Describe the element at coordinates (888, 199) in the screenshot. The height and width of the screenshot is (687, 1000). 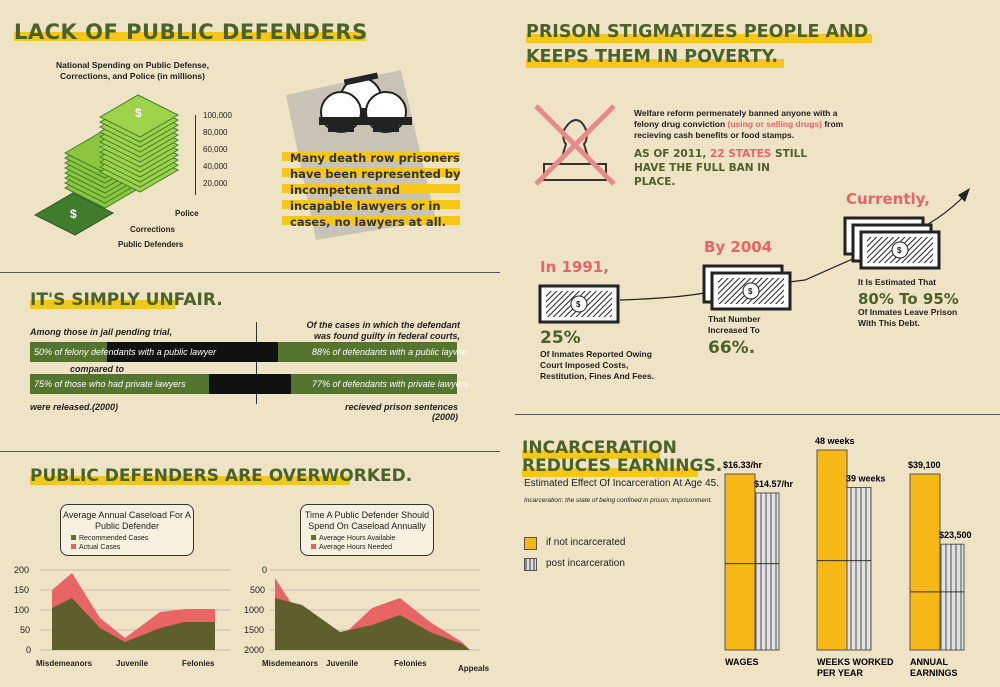
I see `currently-label: Currently,` at that location.